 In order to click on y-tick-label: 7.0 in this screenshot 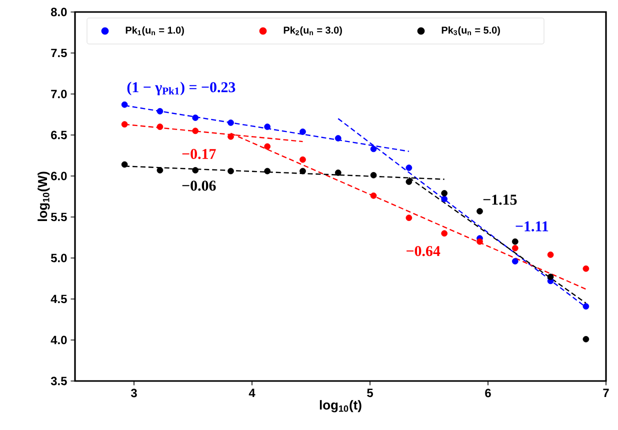, I will do `click(59, 94)`.